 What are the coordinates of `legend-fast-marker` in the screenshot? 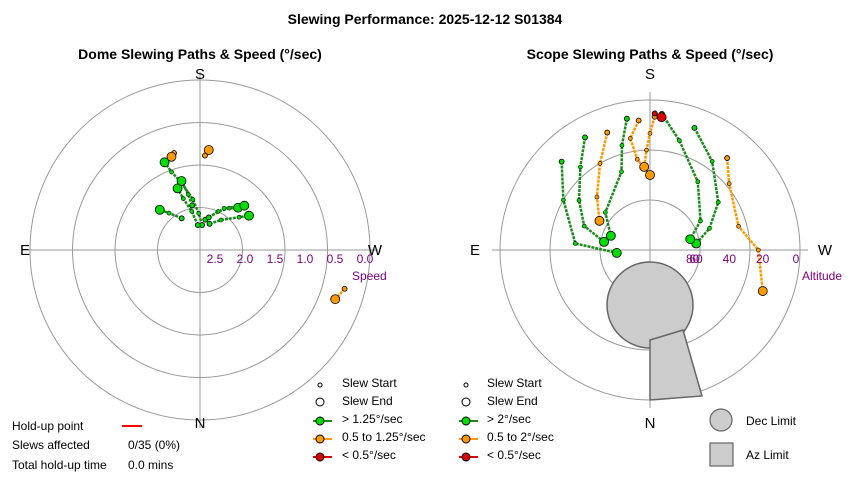 It's located at (320, 421).